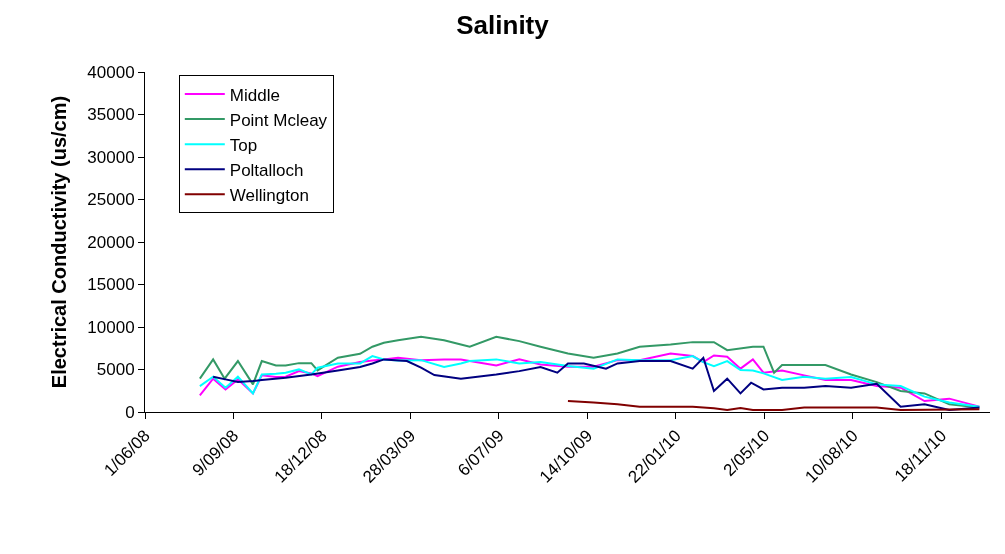 This screenshot has height=554, width=1005. I want to click on y-tick-label: 15000, so click(111, 285).